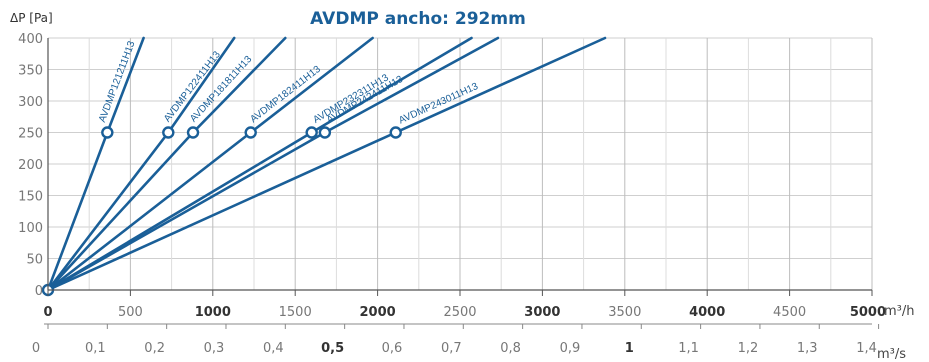 The image size is (929, 362). What do you see at coordinates (629, 348) in the screenshot?
I see `x2-tick-label: 1` at bounding box center [629, 348].